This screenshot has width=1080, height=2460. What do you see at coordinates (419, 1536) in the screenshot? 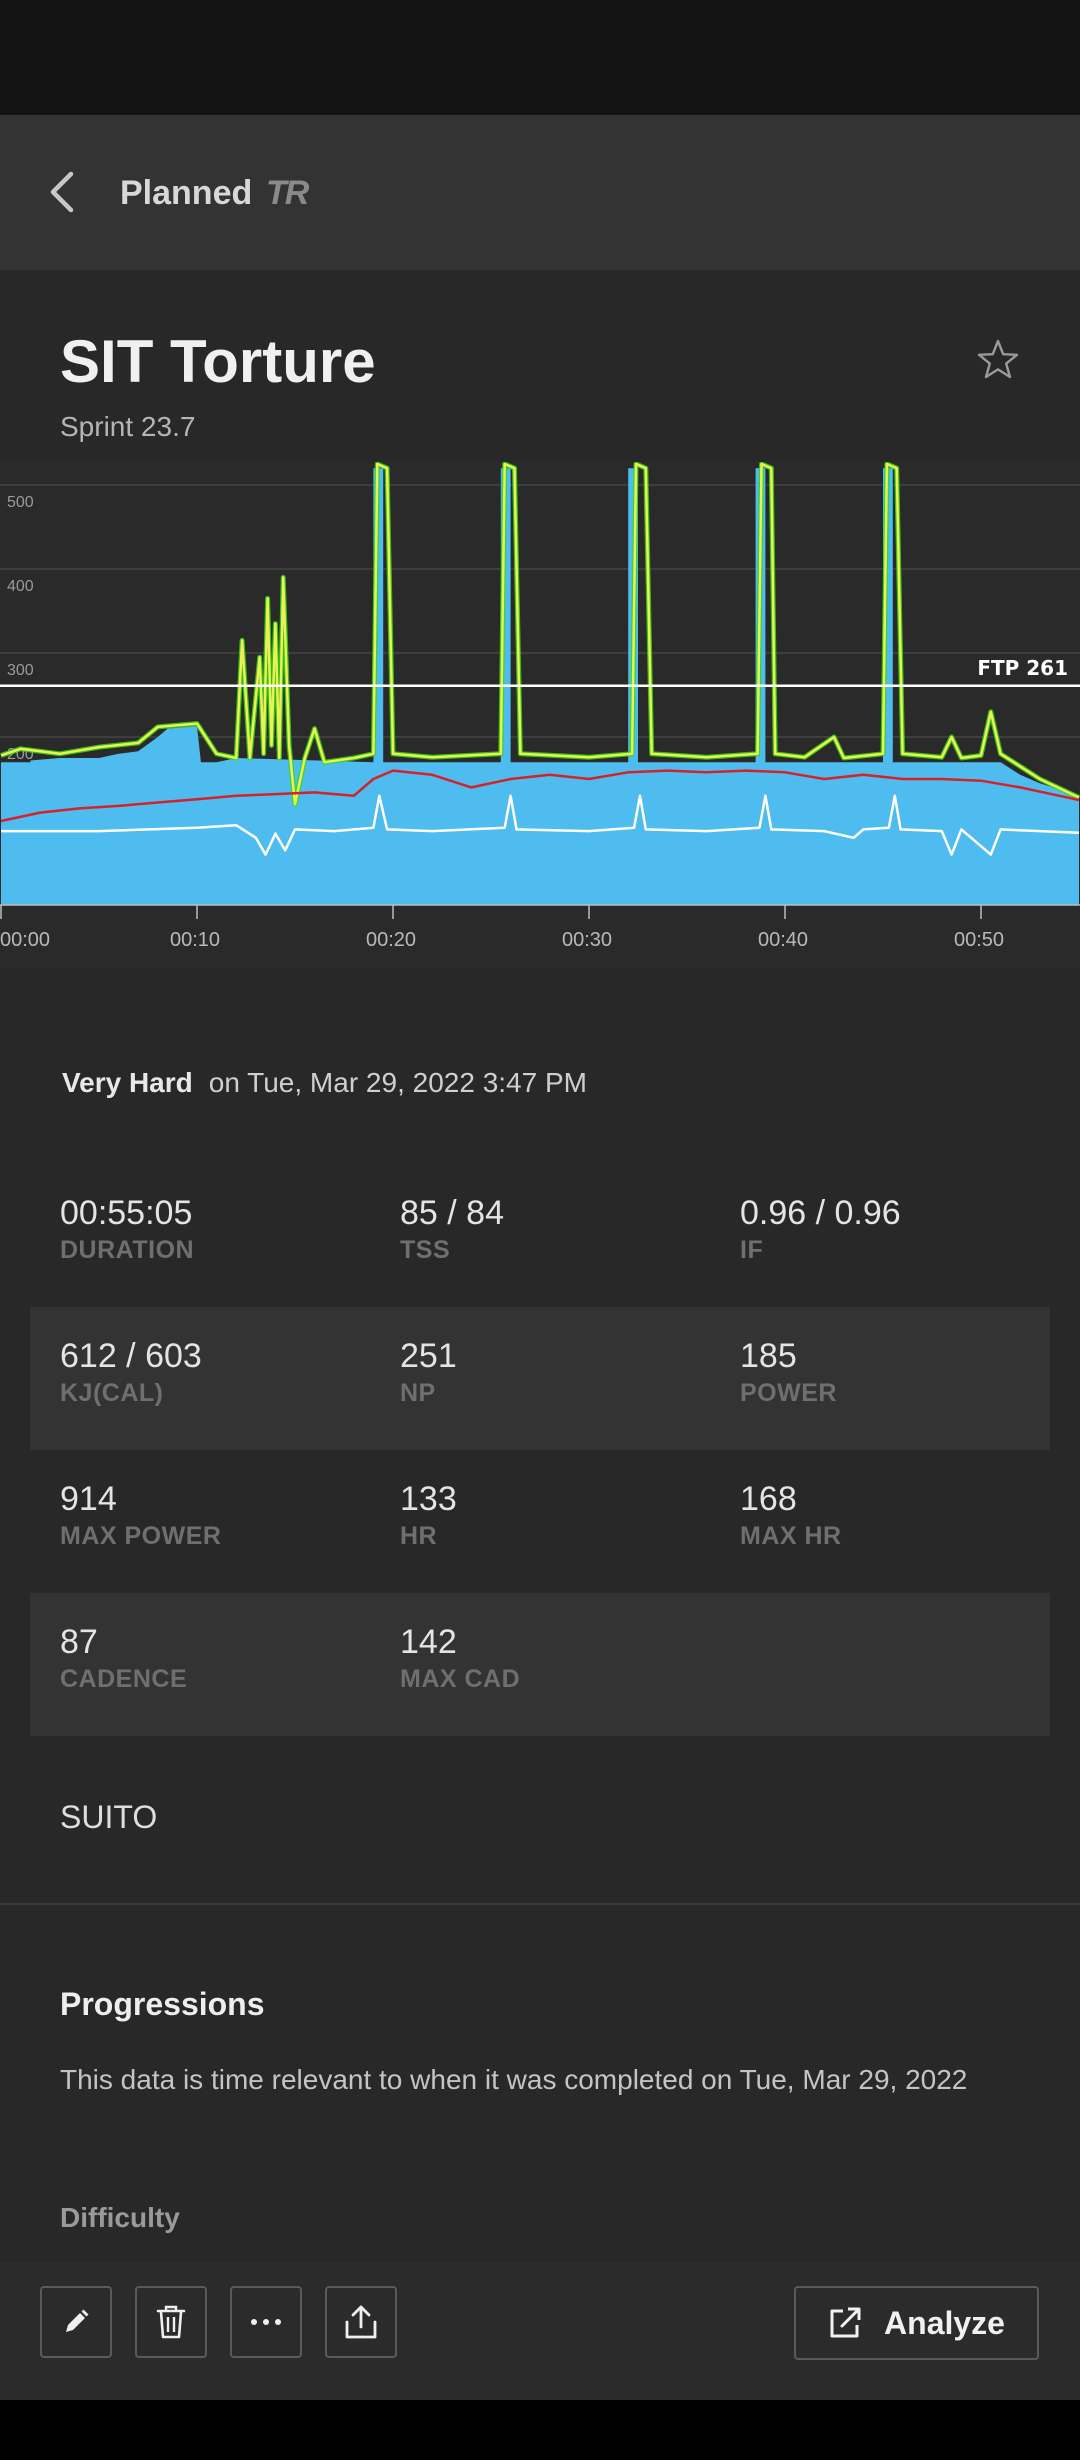
I see `stat-label: HR` at bounding box center [419, 1536].